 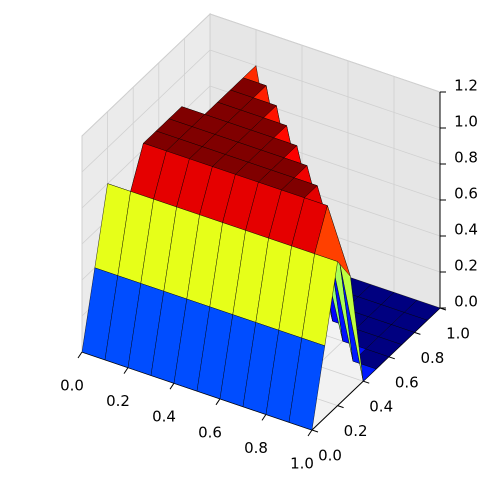 I want to click on x-tick-label: 0.8, so click(x=256, y=448).